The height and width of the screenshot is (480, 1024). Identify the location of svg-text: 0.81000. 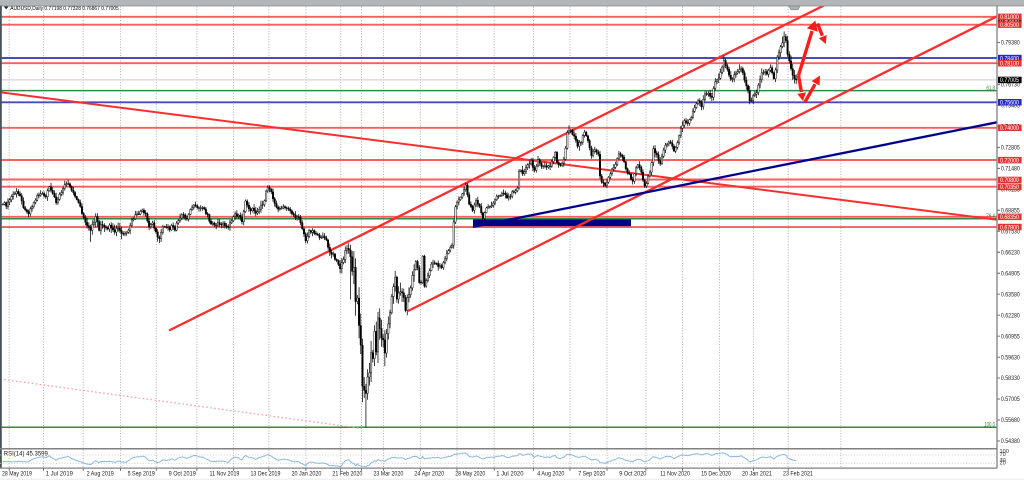
(1009, 17).